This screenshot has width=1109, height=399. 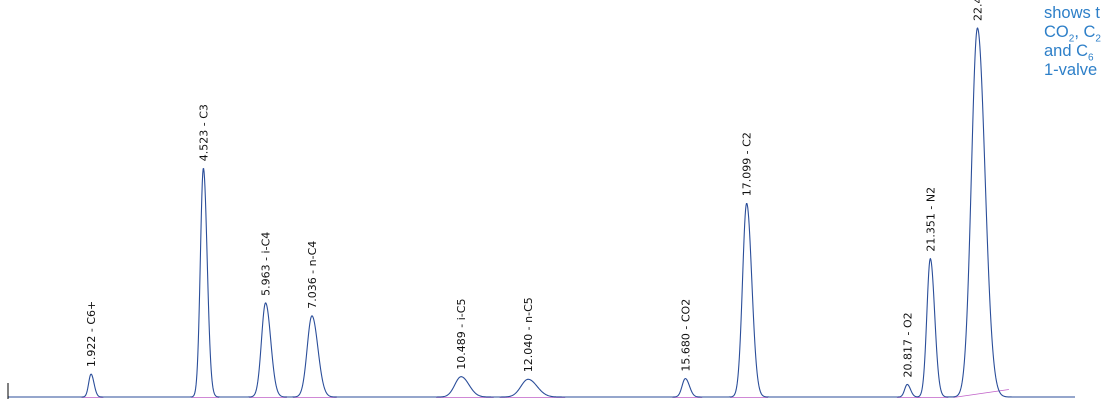 I want to click on peak-label: 7.036 - n-C4, so click(x=312, y=275).